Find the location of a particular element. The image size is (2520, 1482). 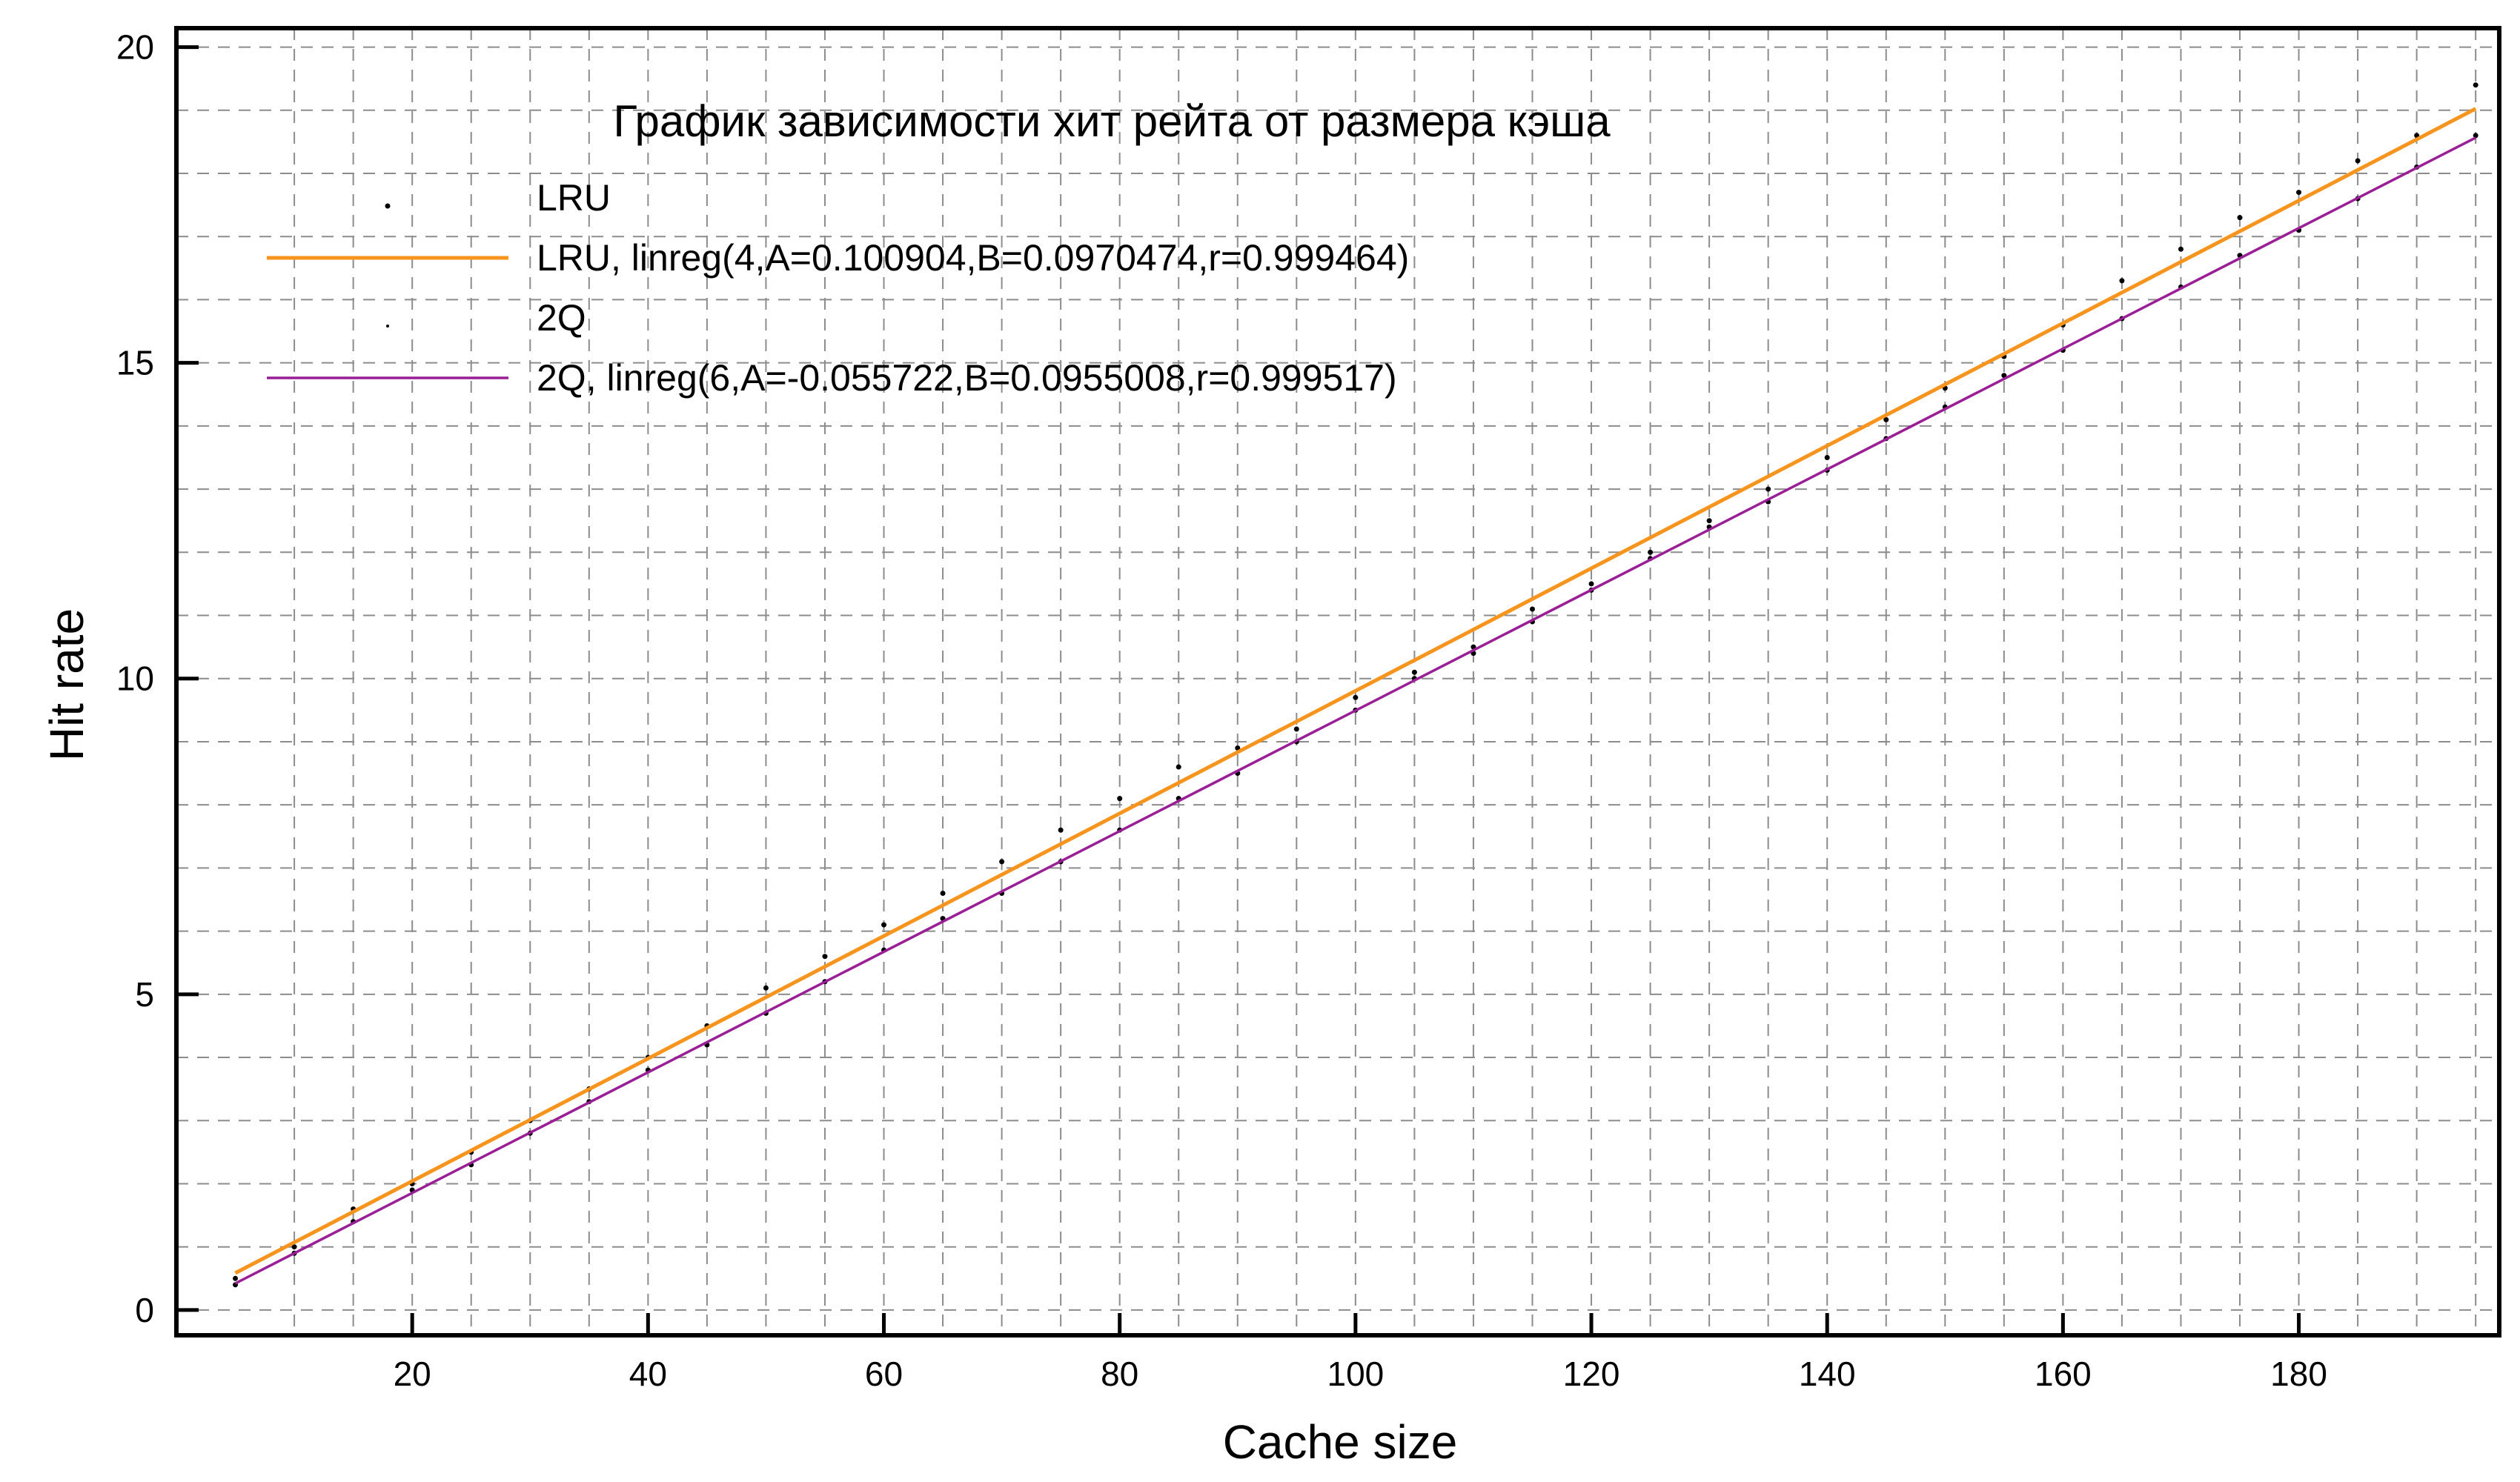

x-tick-label: 120 is located at coordinates (1592, 1374).